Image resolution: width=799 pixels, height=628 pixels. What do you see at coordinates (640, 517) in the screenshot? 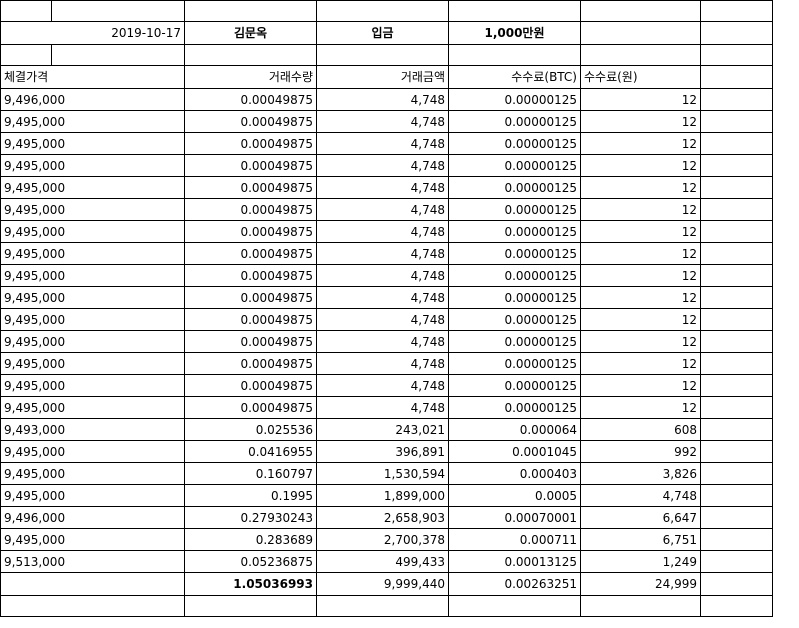
I see `fee-krw-cell: 6,647` at bounding box center [640, 517].